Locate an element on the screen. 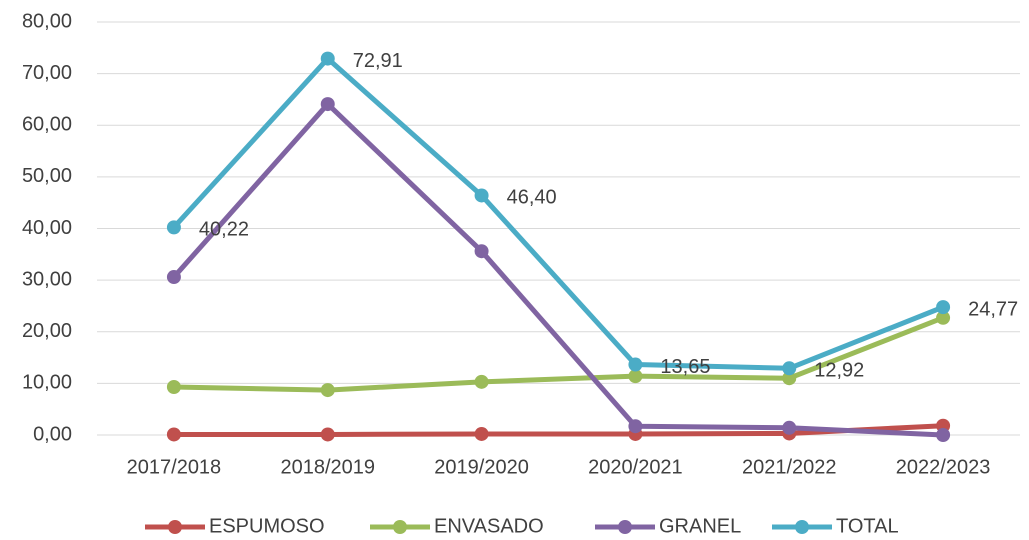 The height and width of the screenshot is (540, 1029). legend-label: ENVASADO is located at coordinates (489, 526).